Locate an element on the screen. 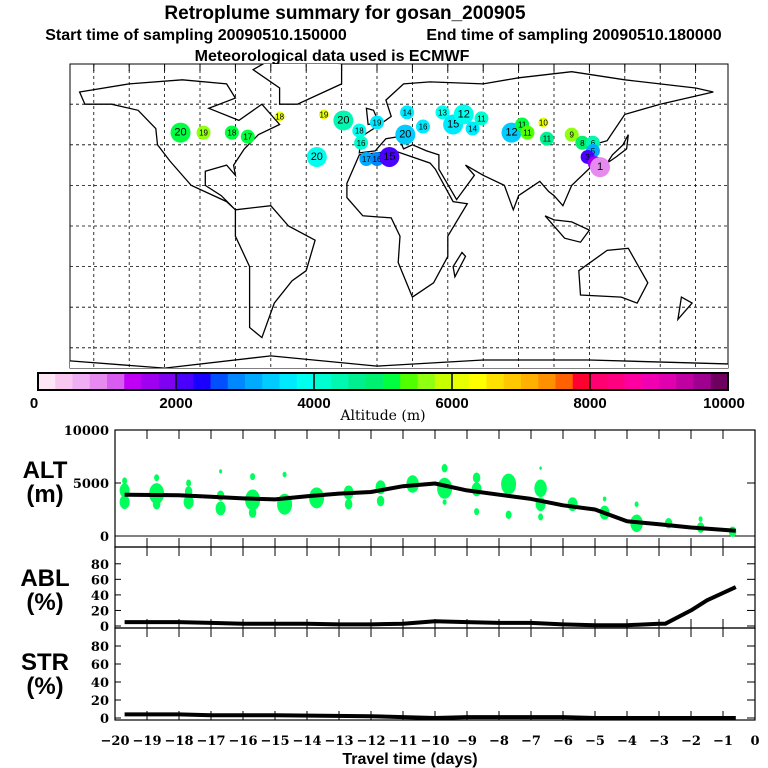 The image size is (768, 768). continent-south-america is located at coordinates (275, 272).